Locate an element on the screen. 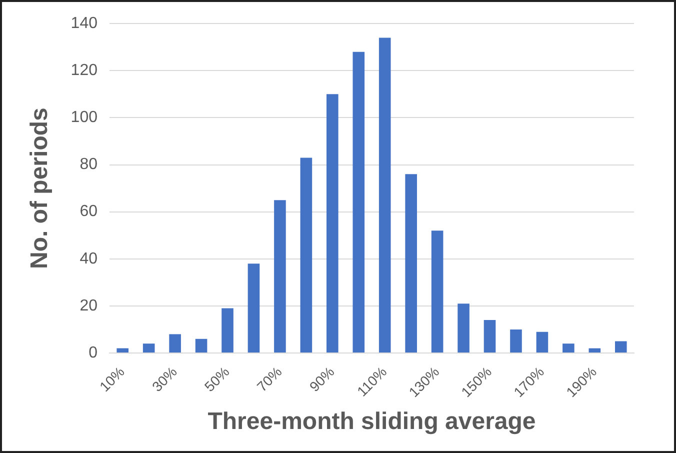 Image resolution: width=676 pixels, height=453 pixels. y-tick-label: 120 is located at coordinates (84, 71).